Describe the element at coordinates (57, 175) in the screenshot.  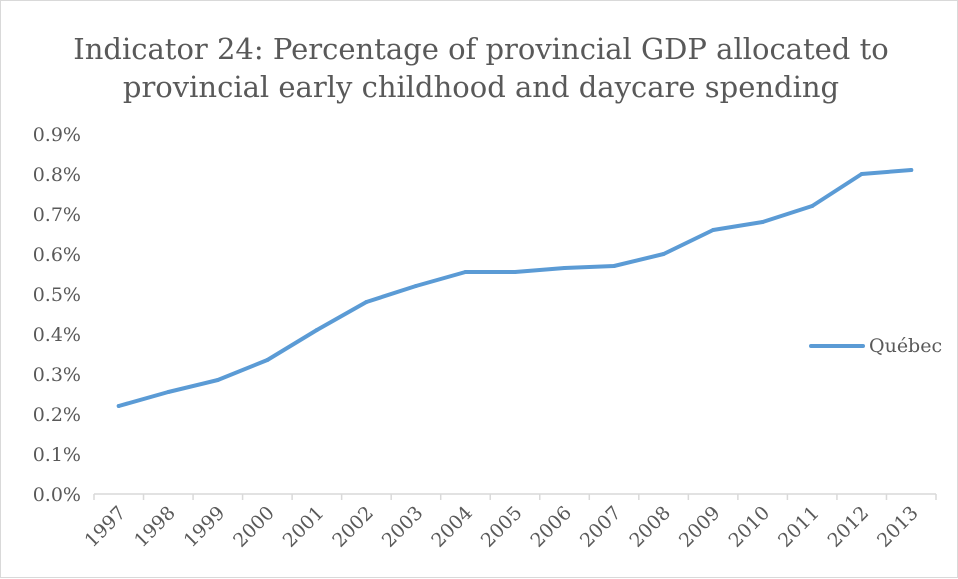
I see `y-tick-label: 0.8%` at that location.